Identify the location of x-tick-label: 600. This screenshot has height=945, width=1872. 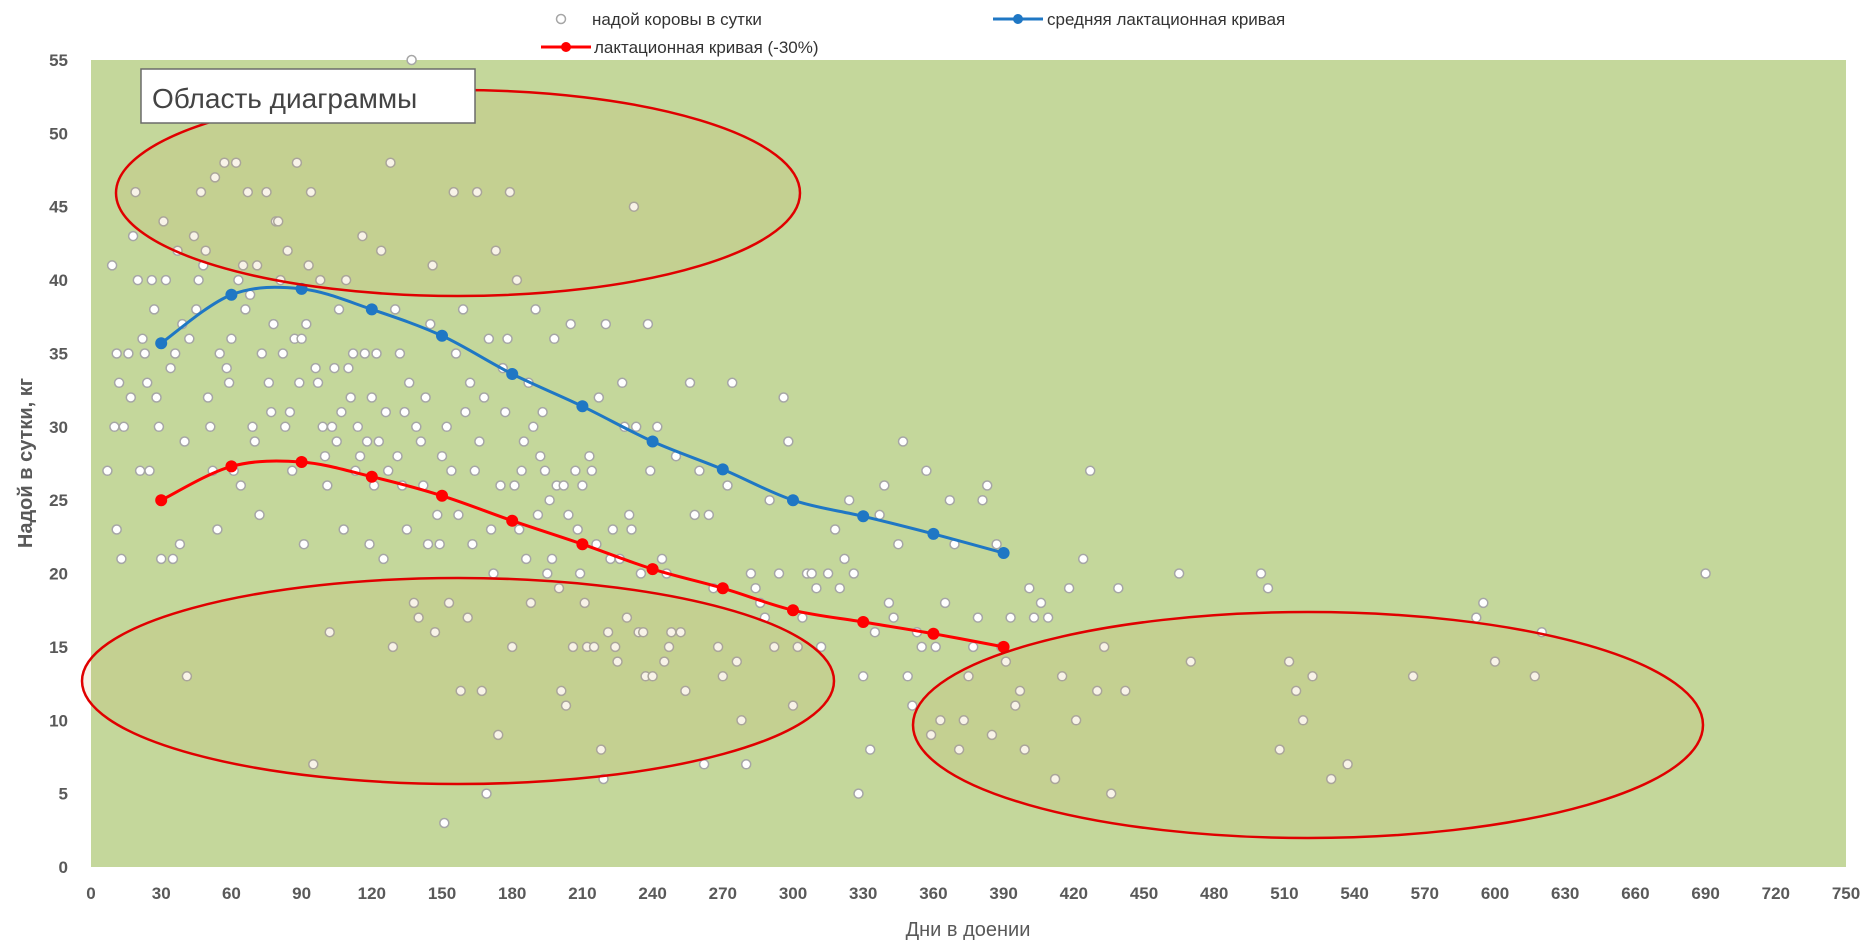
(1495, 893).